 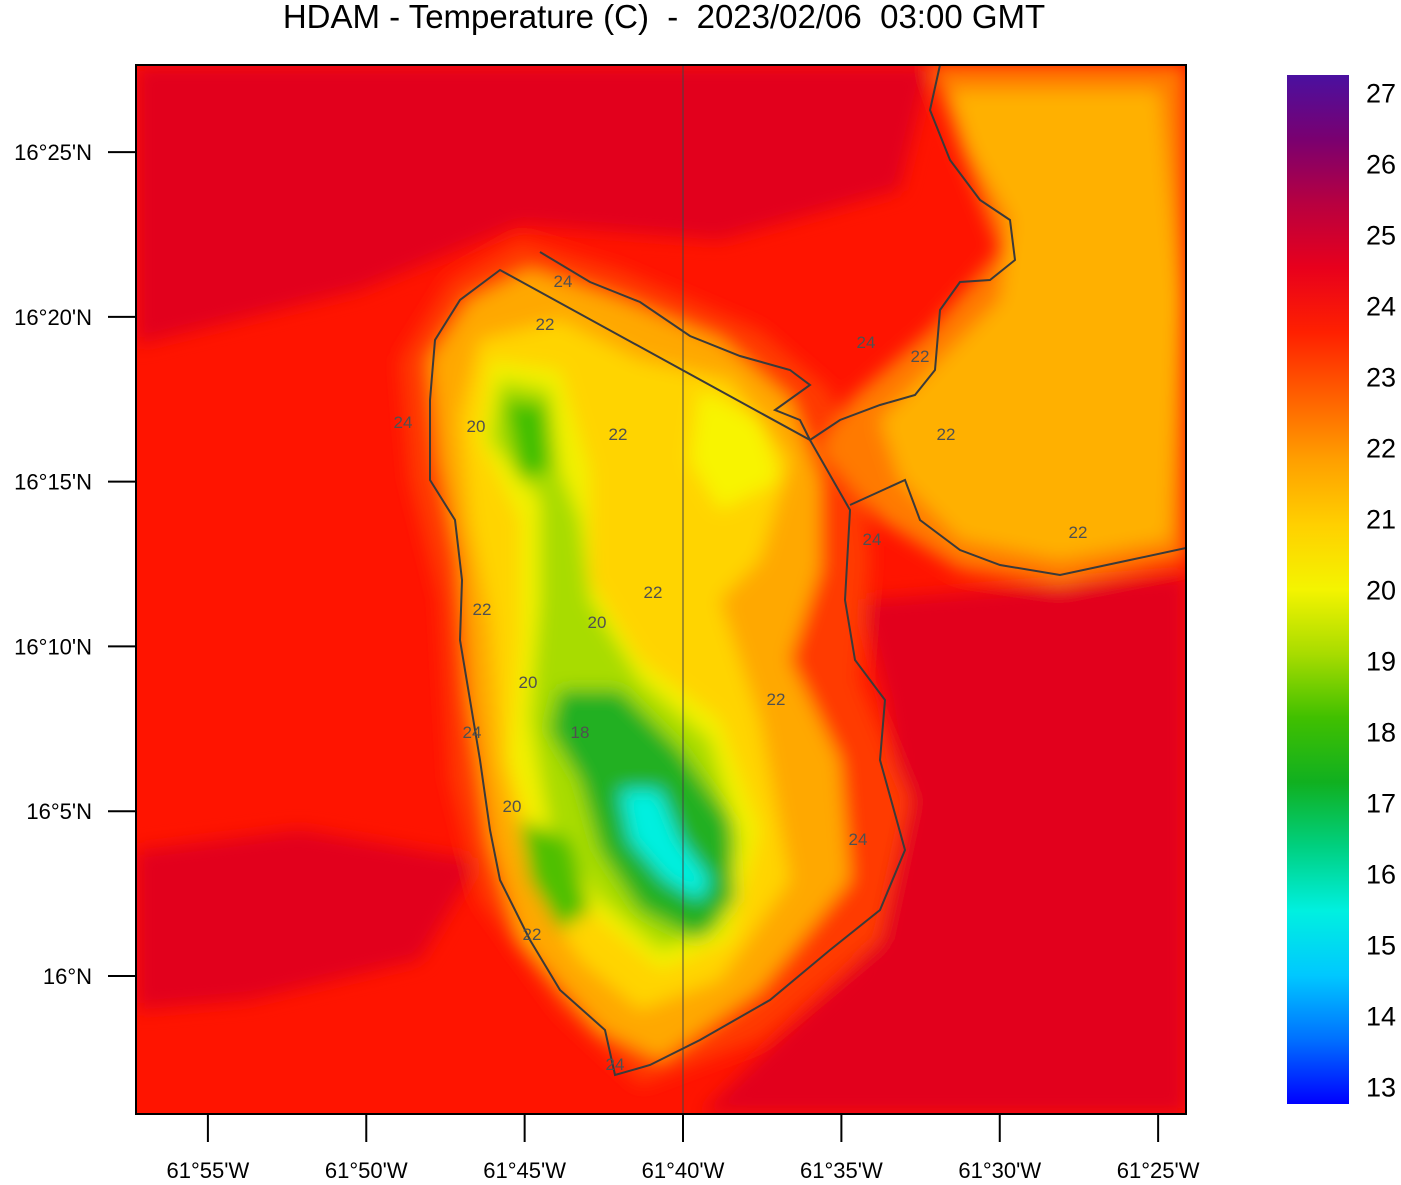 What do you see at coordinates (208, 1169) in the screenshot?
I see `x-tick-label: 61°55'W` at bounding box center [208, 1169].